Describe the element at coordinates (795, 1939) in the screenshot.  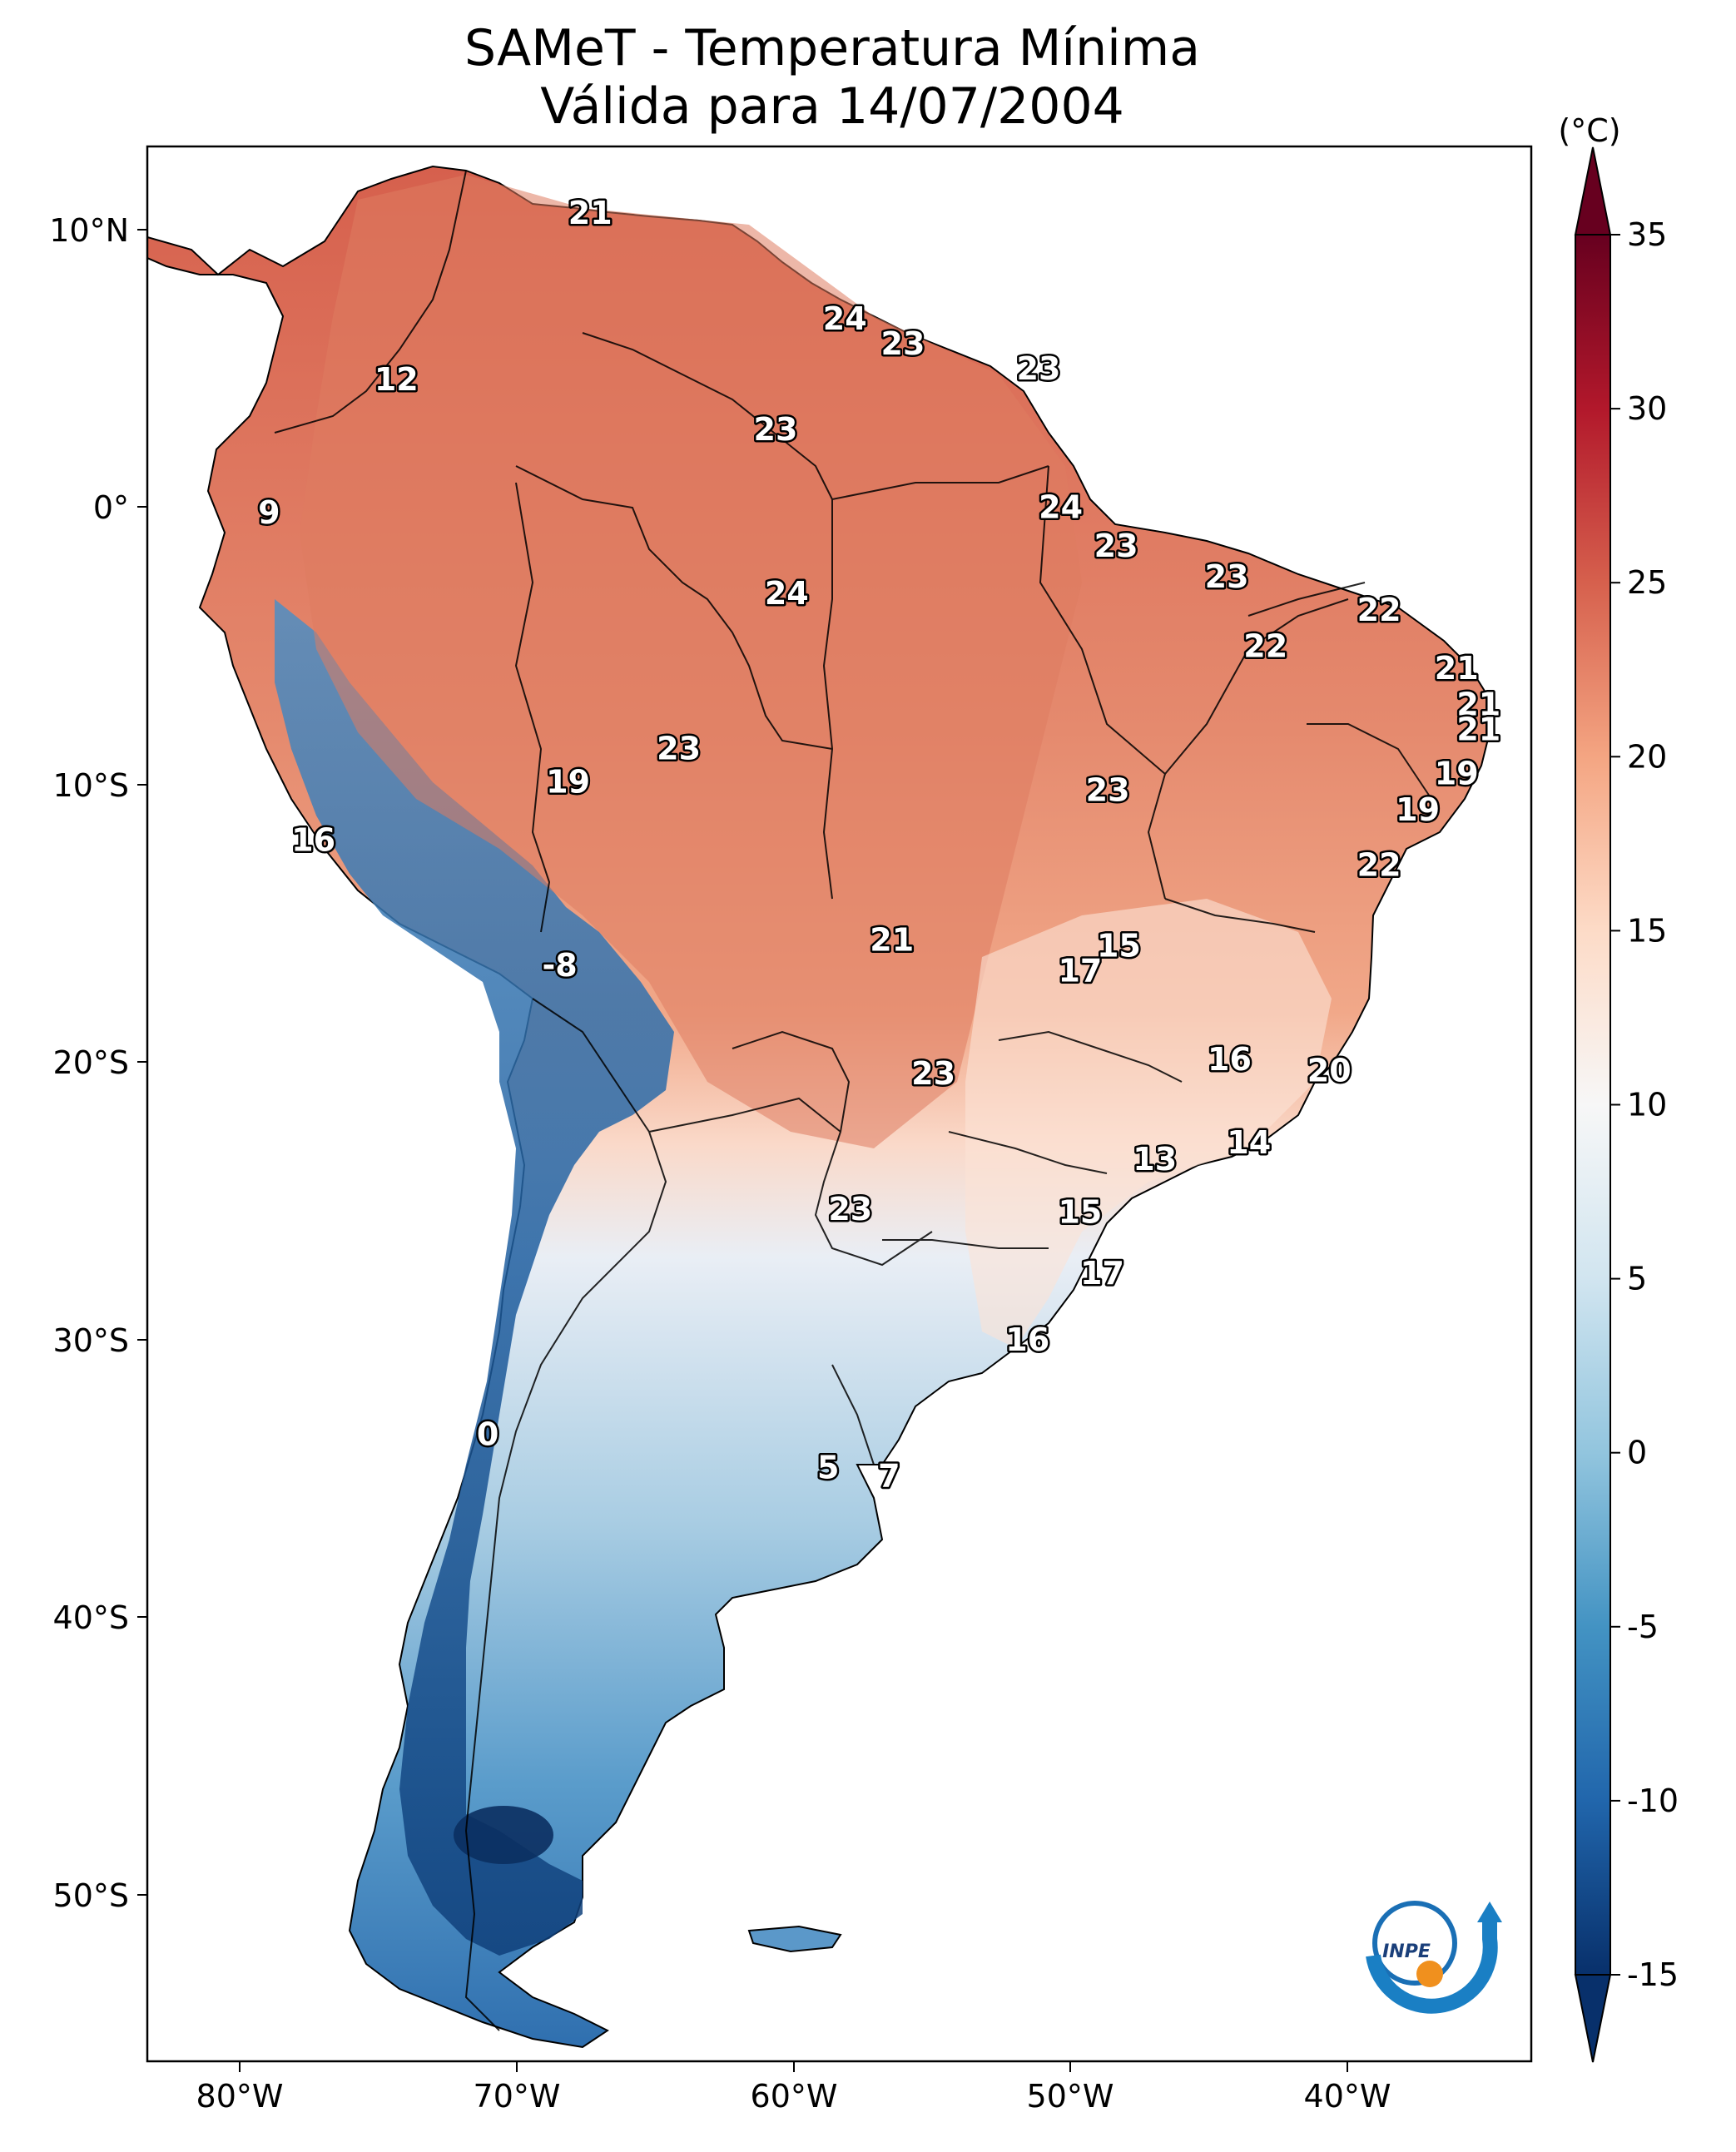
I see `falkland-islands` at that location.